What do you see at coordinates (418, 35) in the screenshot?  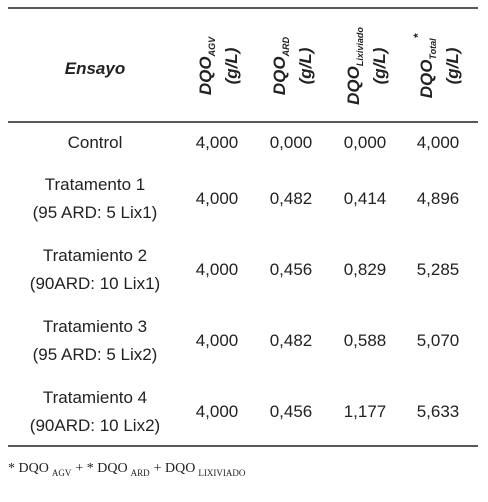 I see `header-sup: *` at bounding box center [418, 35].